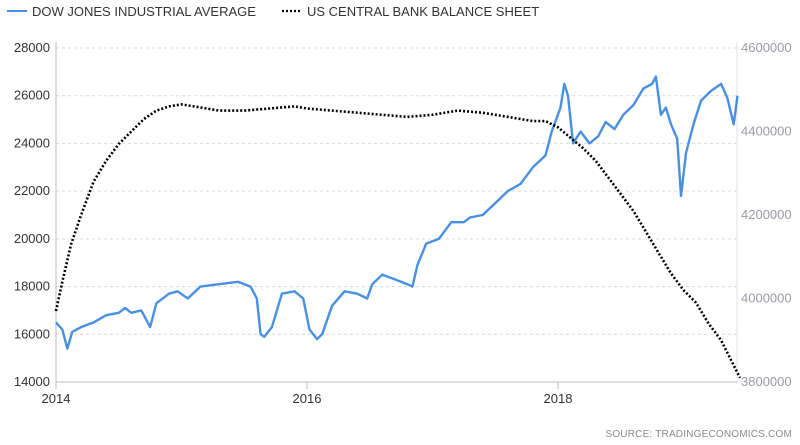 This screenshot has width=800, height=445. What do you see at coordinates (32, 238) in the screenshot?
I see `left-tick-label: 20000` at bounding box center [32, 238].